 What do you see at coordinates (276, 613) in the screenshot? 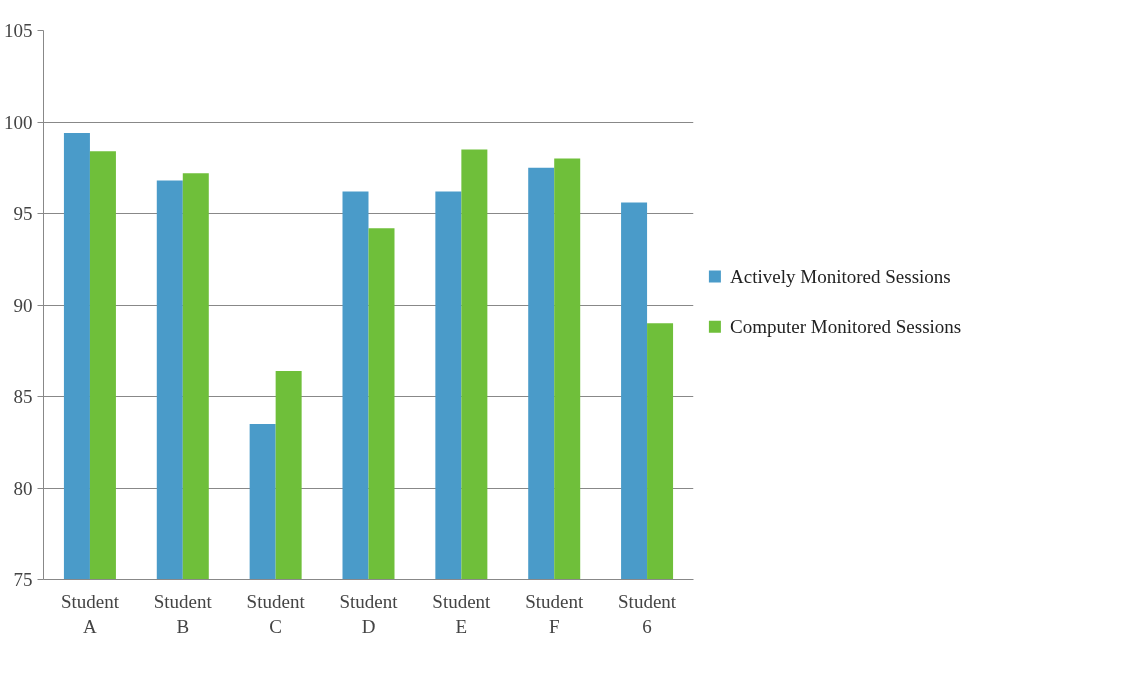
I see `x-tick-label: Student C` at bounding box center [276, 613].